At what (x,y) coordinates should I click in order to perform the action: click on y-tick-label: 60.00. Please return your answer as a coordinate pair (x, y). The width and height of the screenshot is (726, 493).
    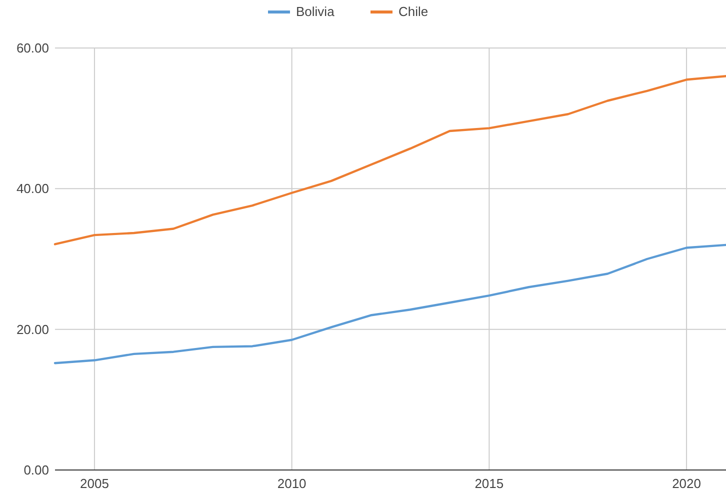
    Looking at the image, I should click on (32, 48).